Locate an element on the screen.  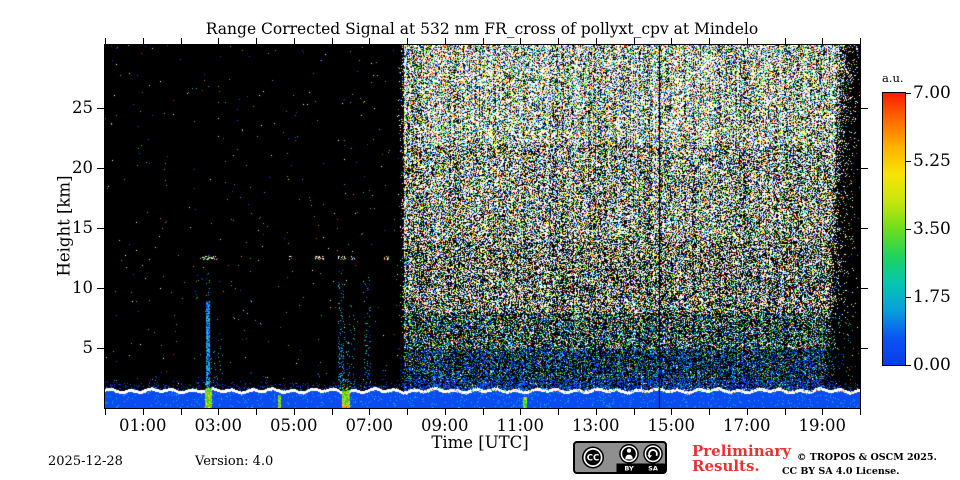
colorbar-tick-label: 3.50 is located at coordinates (932, 229).